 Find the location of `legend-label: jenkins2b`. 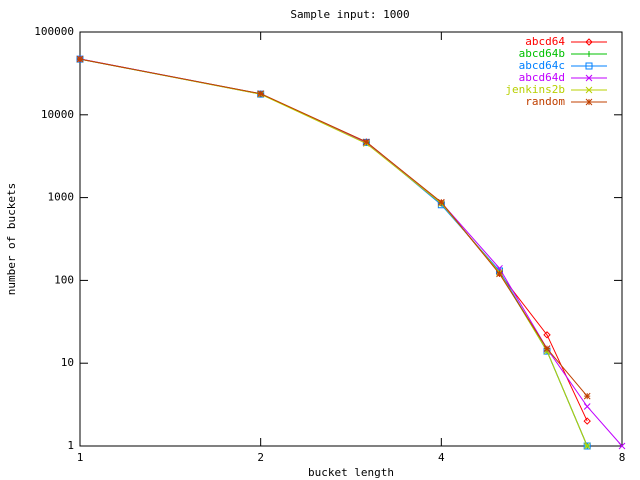

legend-label: jenkins2b is located at coordinates (535, 89).